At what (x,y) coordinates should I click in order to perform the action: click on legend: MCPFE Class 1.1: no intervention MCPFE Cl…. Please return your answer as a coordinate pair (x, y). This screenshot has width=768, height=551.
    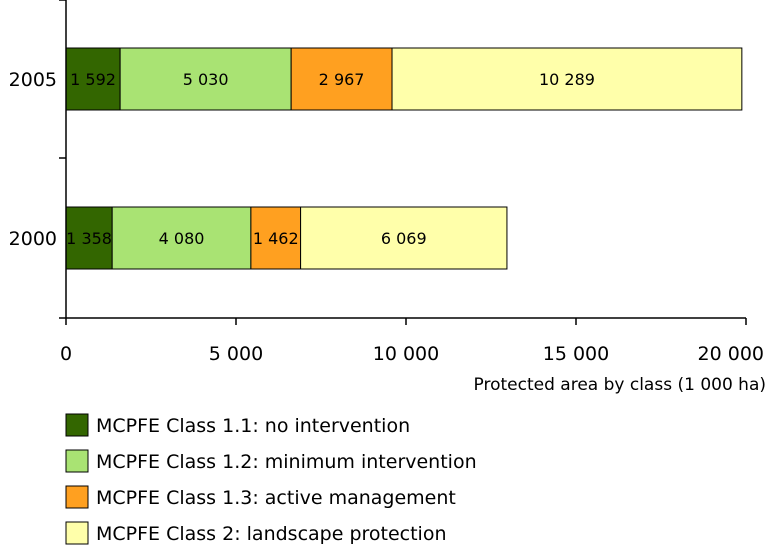
    Looking at the image, I should click on (271, 479).